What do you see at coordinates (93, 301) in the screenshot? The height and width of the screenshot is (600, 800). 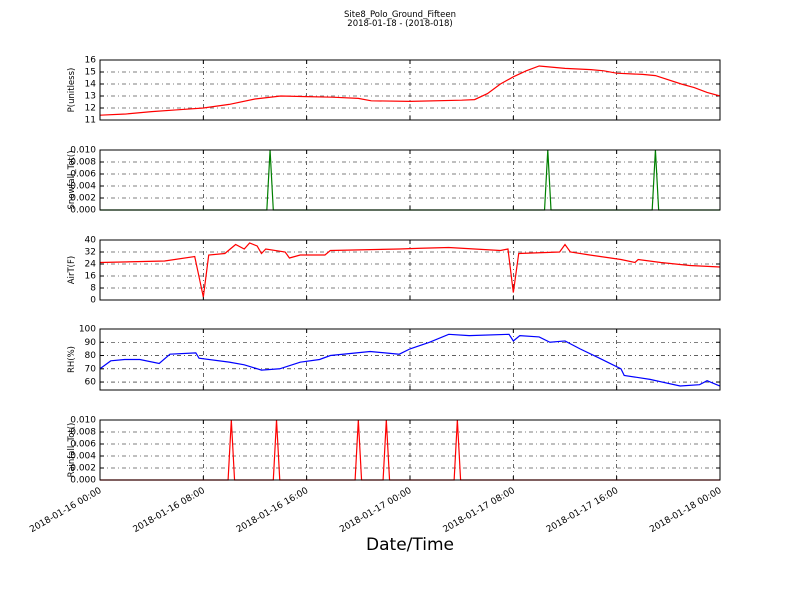 I see `y-tick-label: 0` at bounding box center [93, 301].